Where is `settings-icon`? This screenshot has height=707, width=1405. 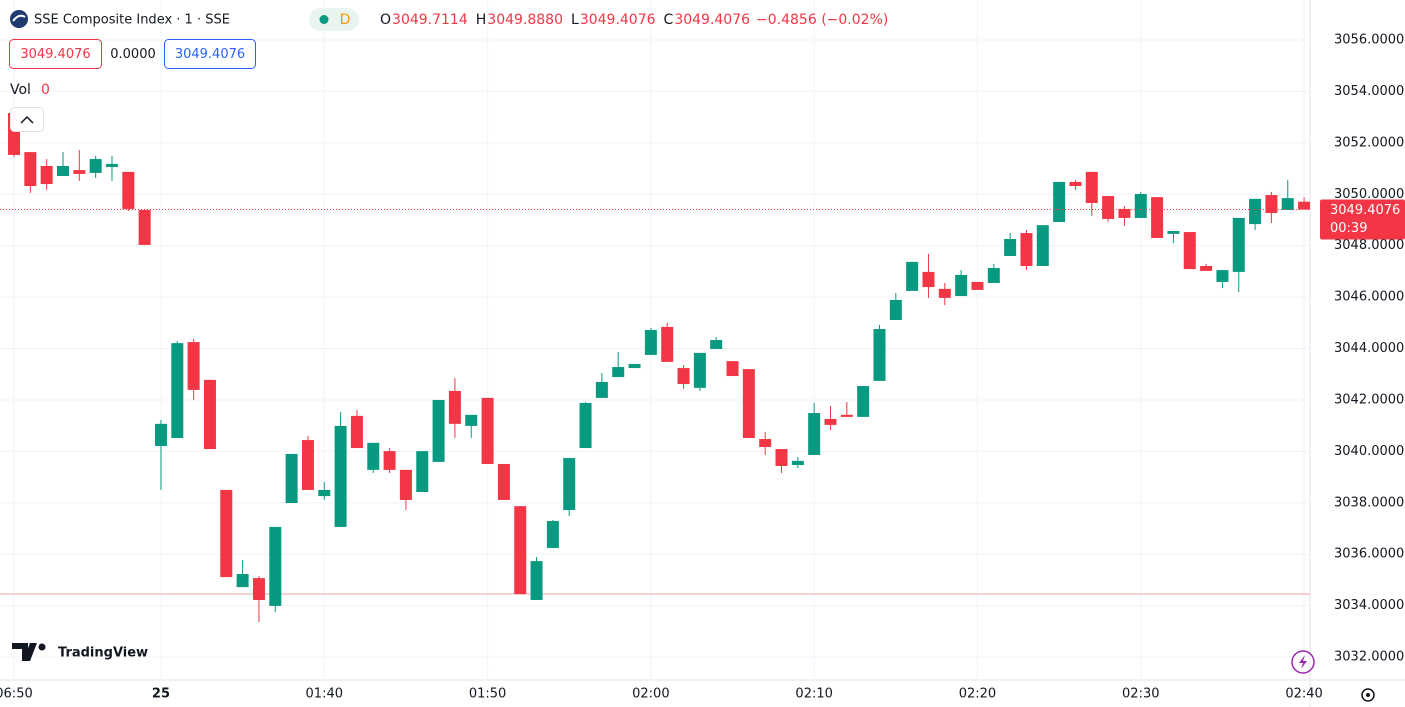
settings-icon is located at coordinates (1368, 695).